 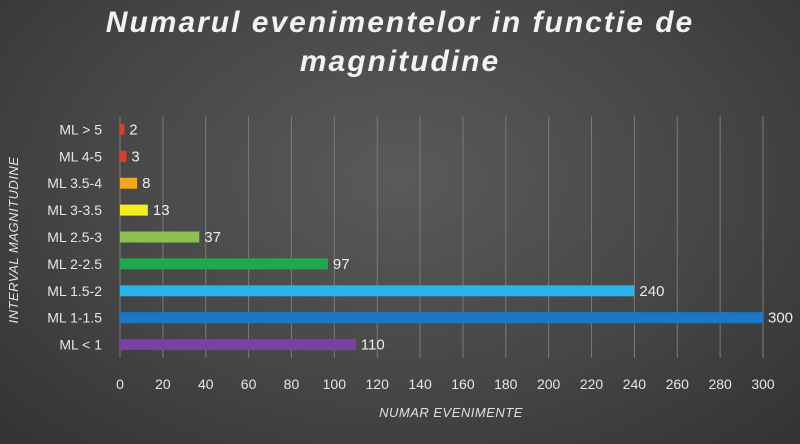 I want to click on category-label: ML 1.5-2, so click(x=74, y=291).